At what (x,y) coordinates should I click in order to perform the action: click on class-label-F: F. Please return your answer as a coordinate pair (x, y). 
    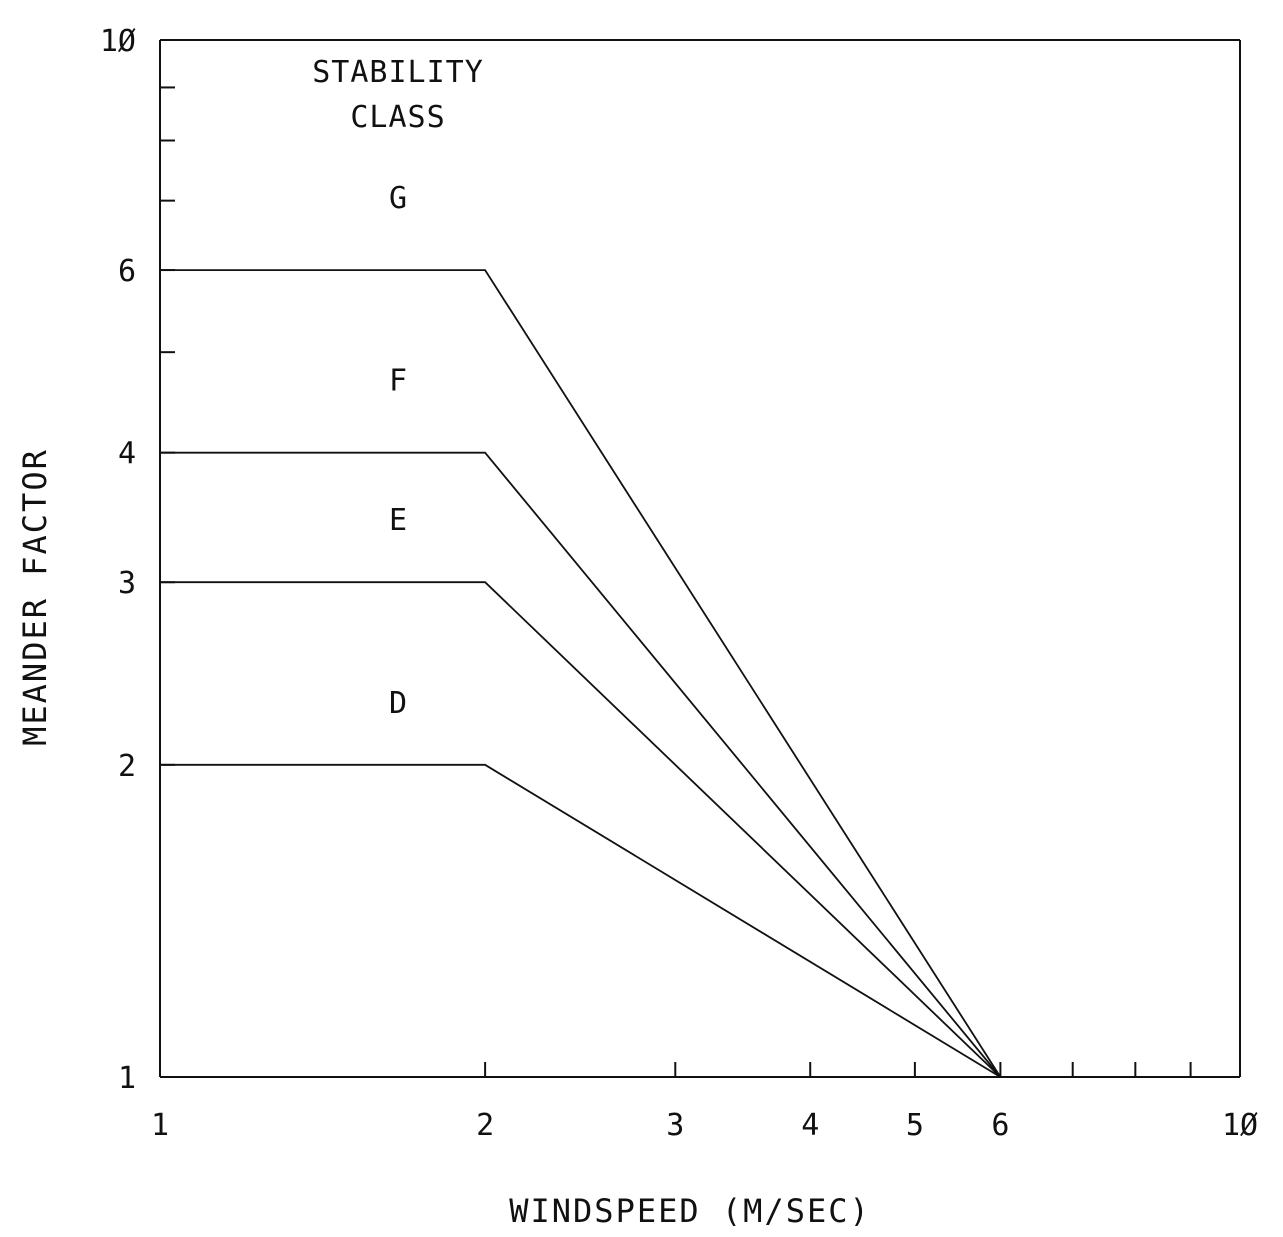
    Looking at the image, I should click on (398, 381).